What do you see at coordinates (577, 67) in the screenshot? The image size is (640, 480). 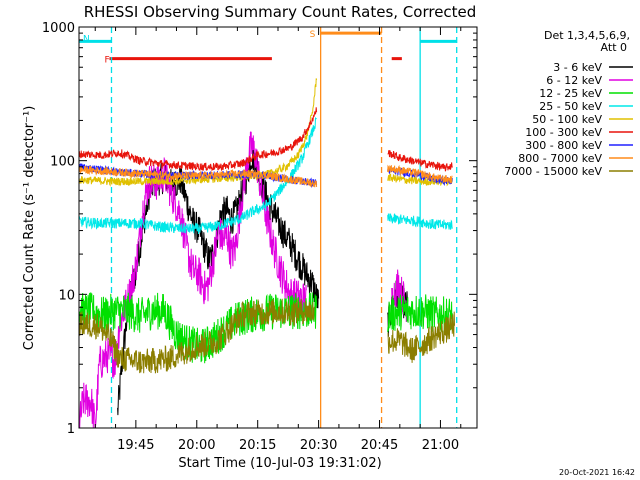 I see `legend-label: 3 - 6 keV` at bounding box center [577, 67].